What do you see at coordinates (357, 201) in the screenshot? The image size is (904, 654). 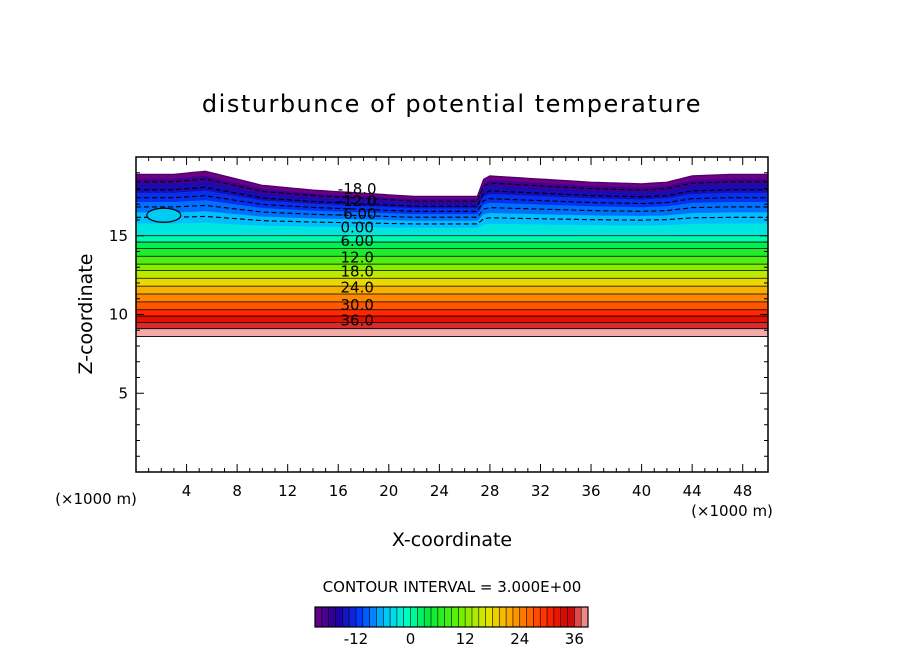 I see `contour-label: -12.0` at bounding box center [357, 201].